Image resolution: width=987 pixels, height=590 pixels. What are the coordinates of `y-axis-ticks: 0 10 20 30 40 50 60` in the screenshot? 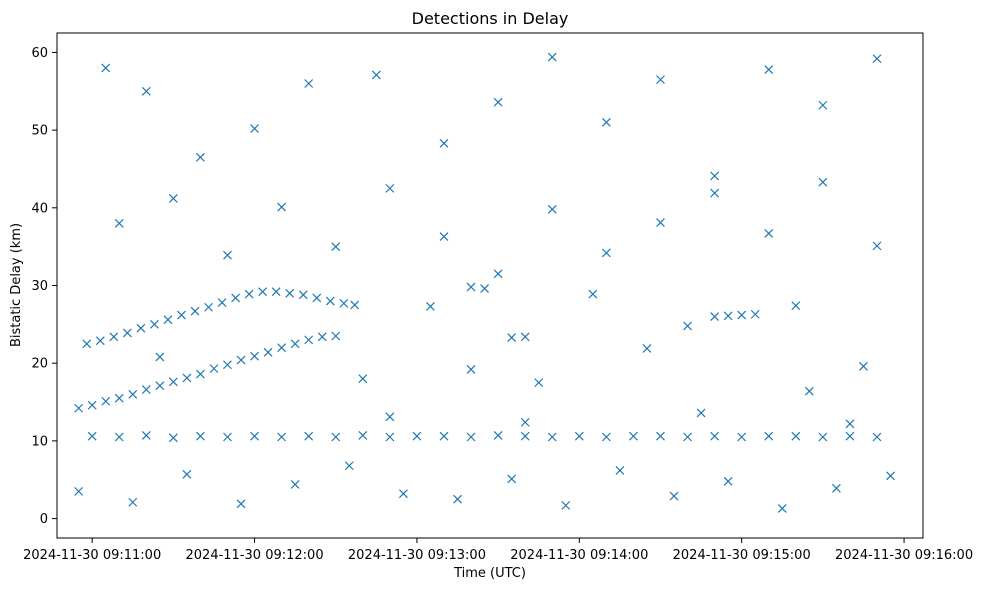 It's located at (44, 286).